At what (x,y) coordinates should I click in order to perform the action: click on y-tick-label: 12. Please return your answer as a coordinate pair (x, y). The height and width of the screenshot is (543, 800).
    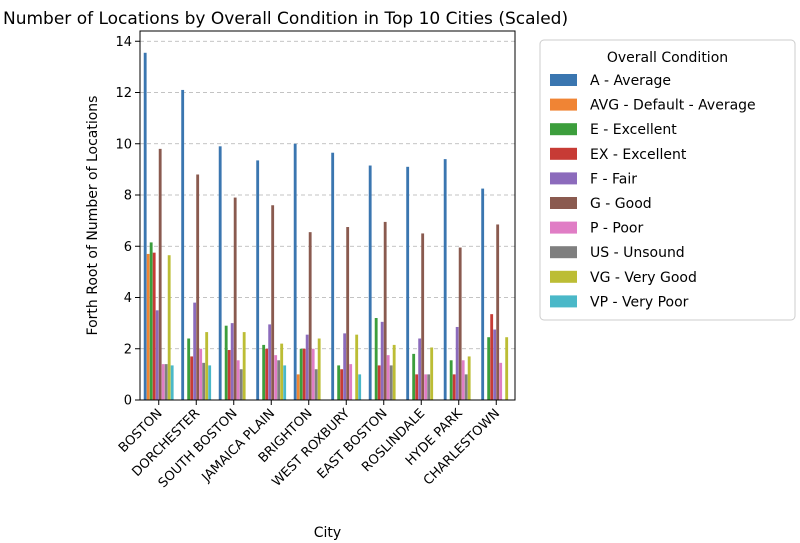
    Looking at the image, I should click on (123, 93).